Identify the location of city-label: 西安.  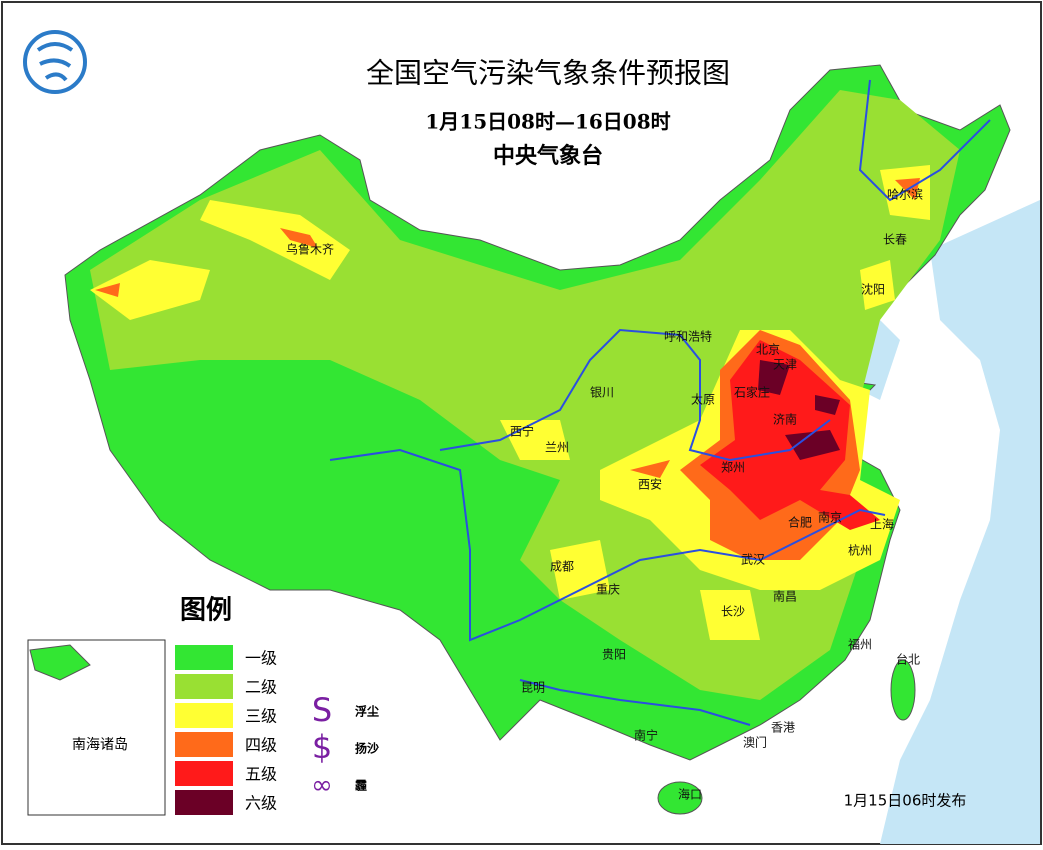
(650, 484).